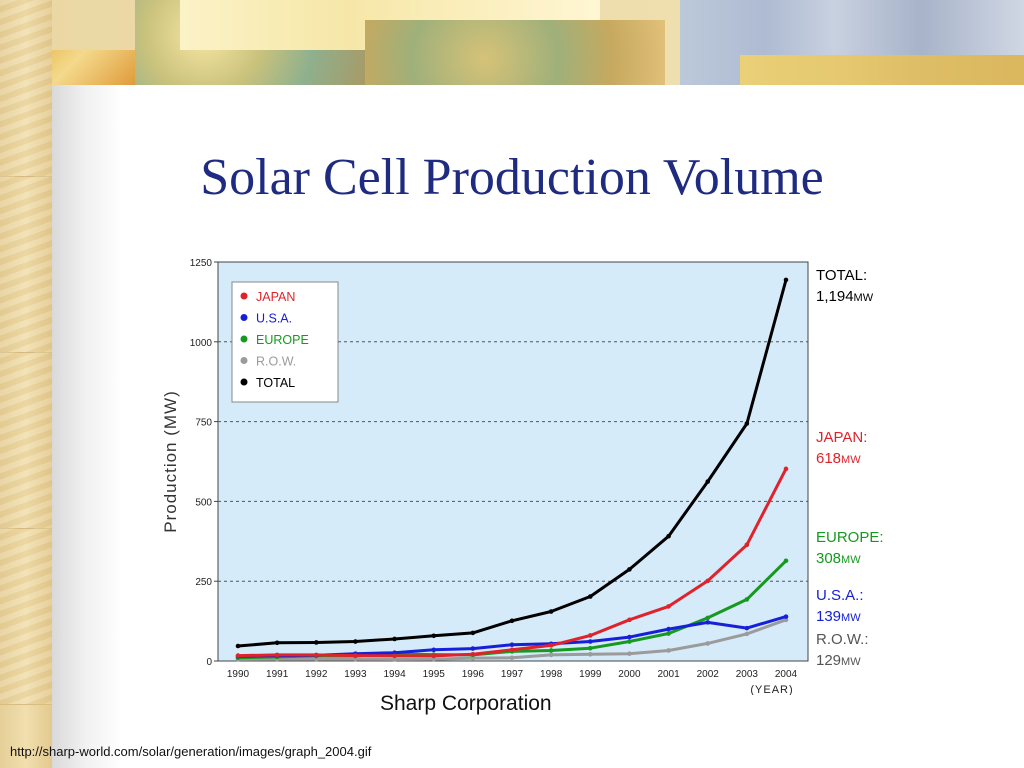 Image resolution: width=1024 pixels, height=768 pixels. What do you see at coordinates (629, 674) in the screenshot?
I see `x-tick-label: 2000` at bounding box center [629, 674].